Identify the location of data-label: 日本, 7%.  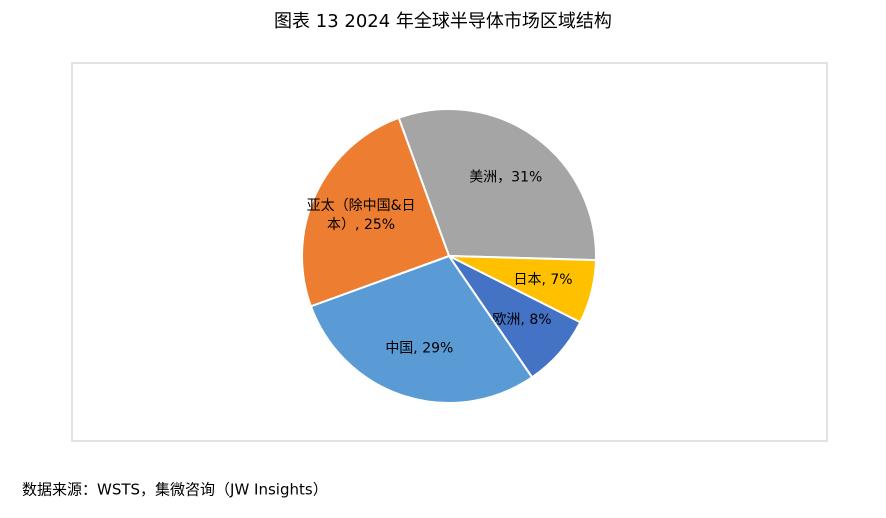
(542, 280).